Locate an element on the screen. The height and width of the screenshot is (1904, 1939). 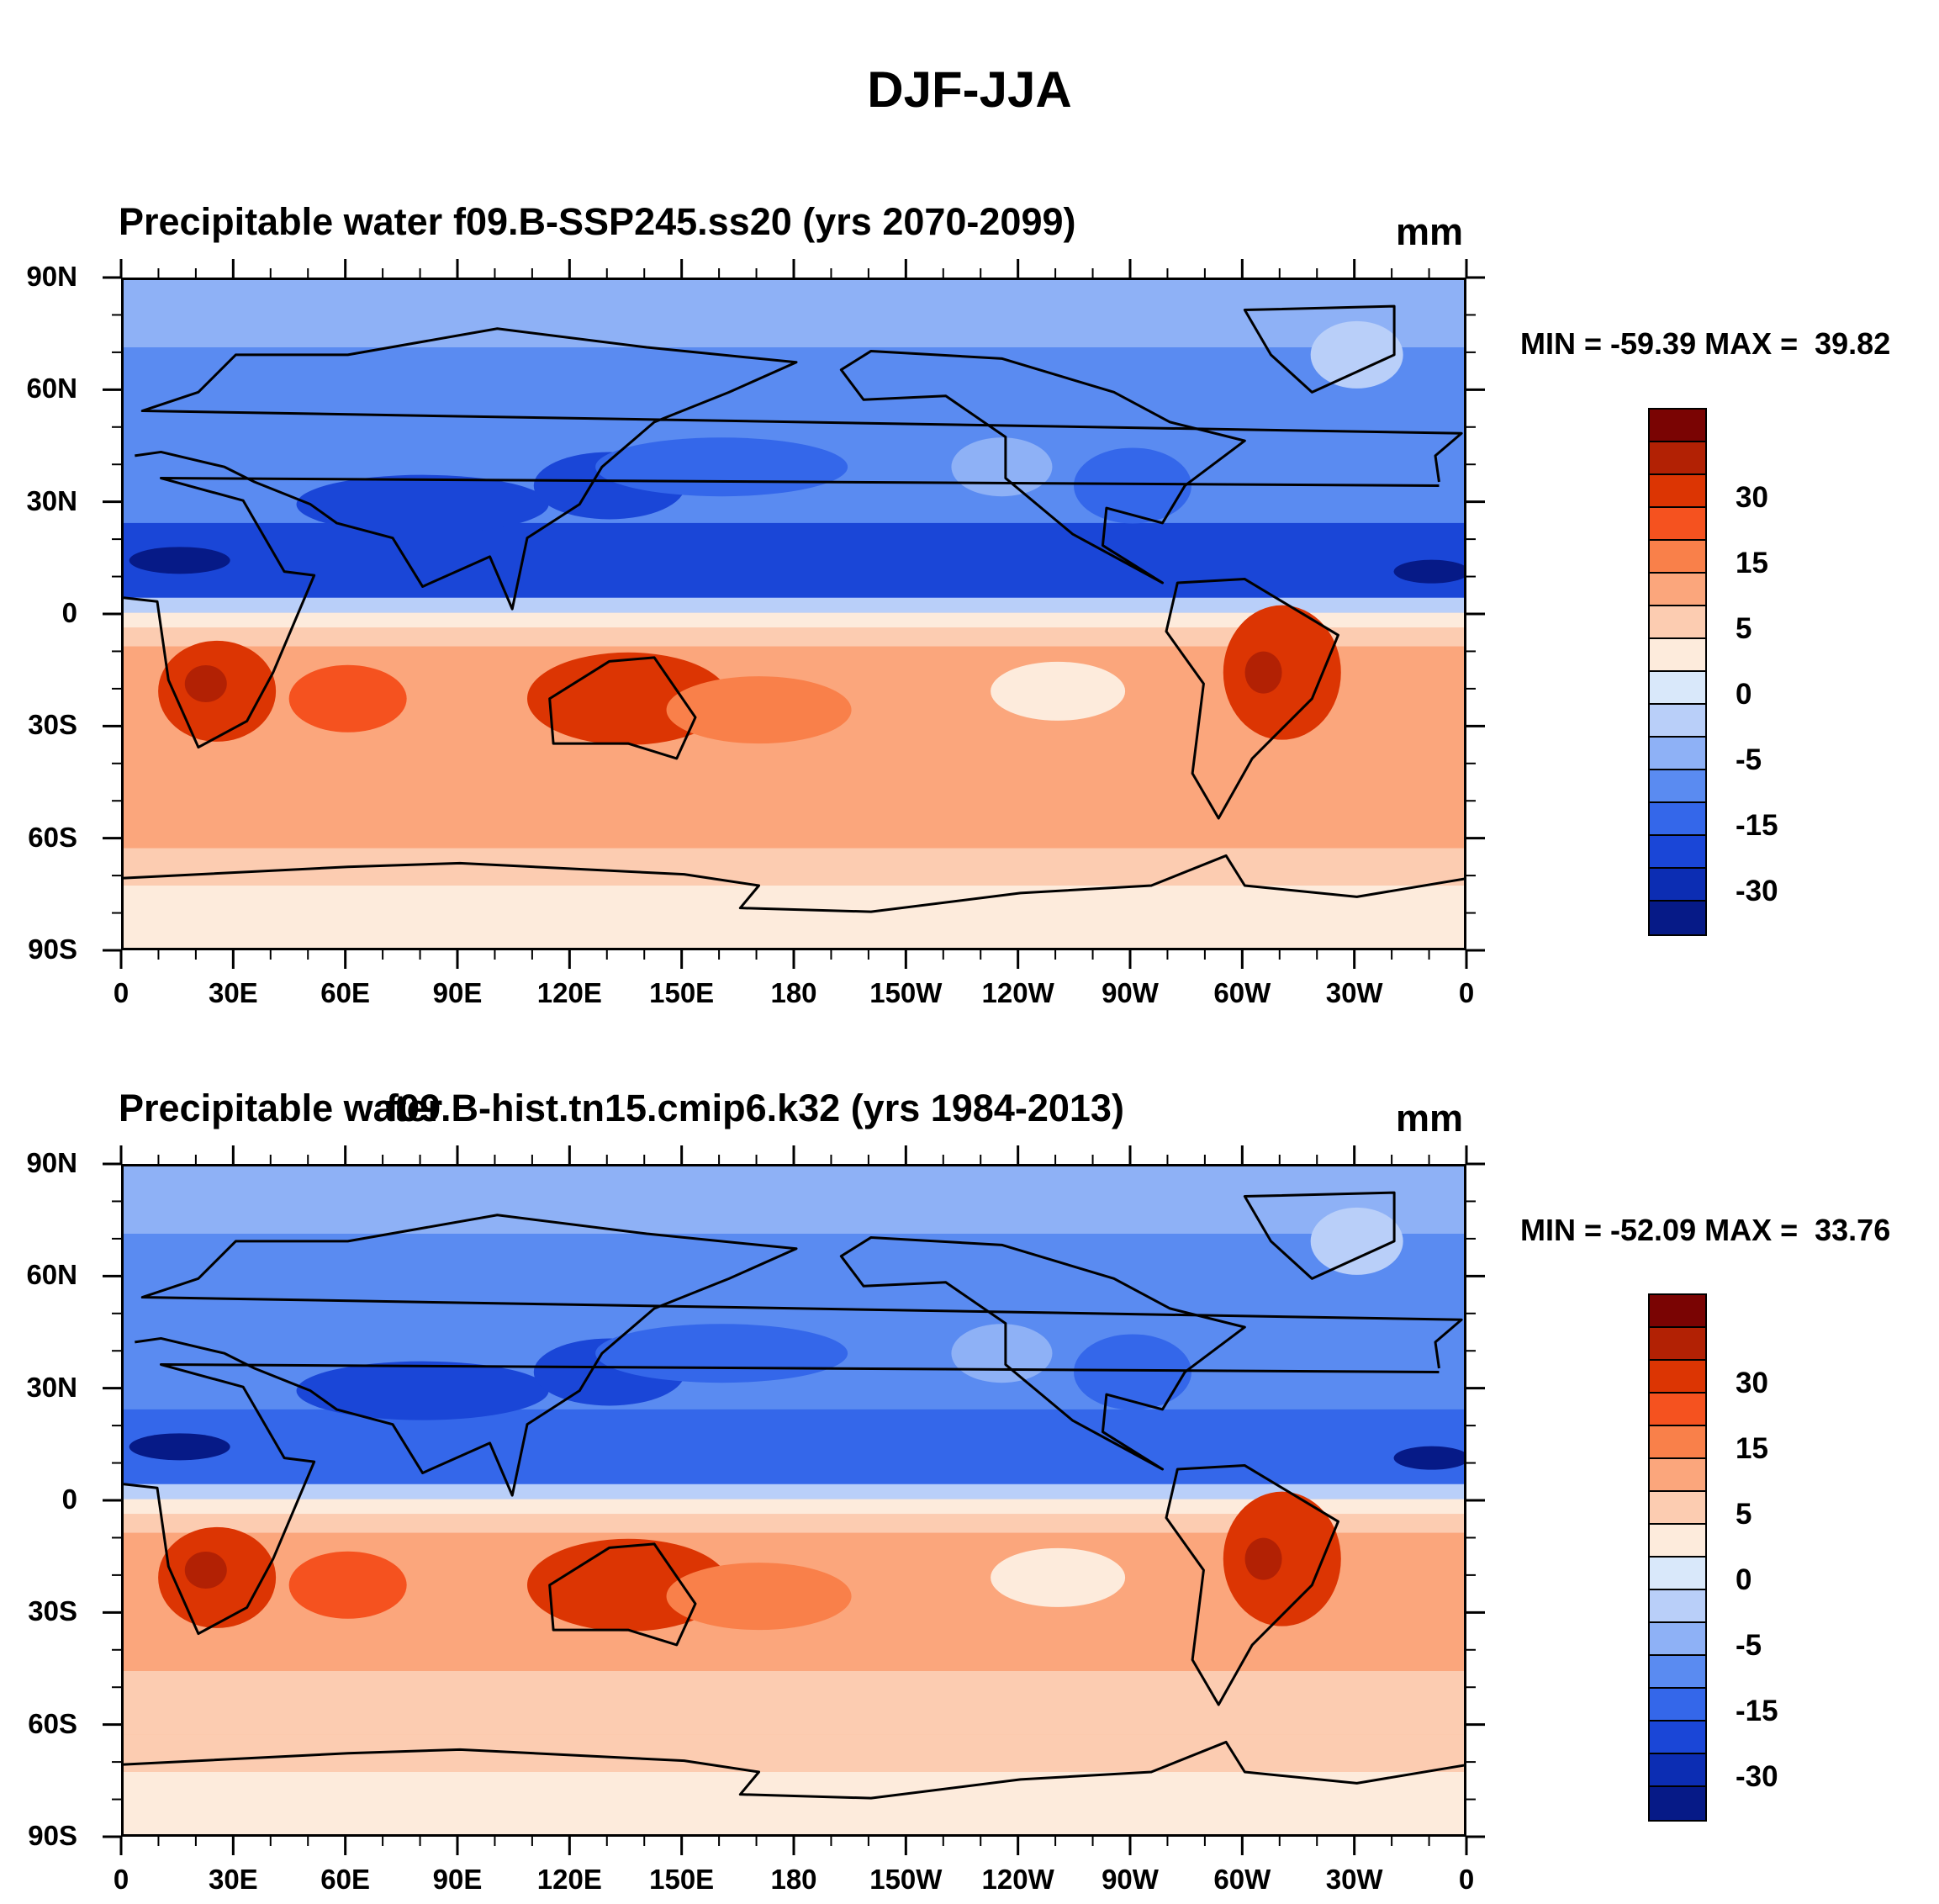
x-tick-label: 180 is located at coordinates (793, 992).